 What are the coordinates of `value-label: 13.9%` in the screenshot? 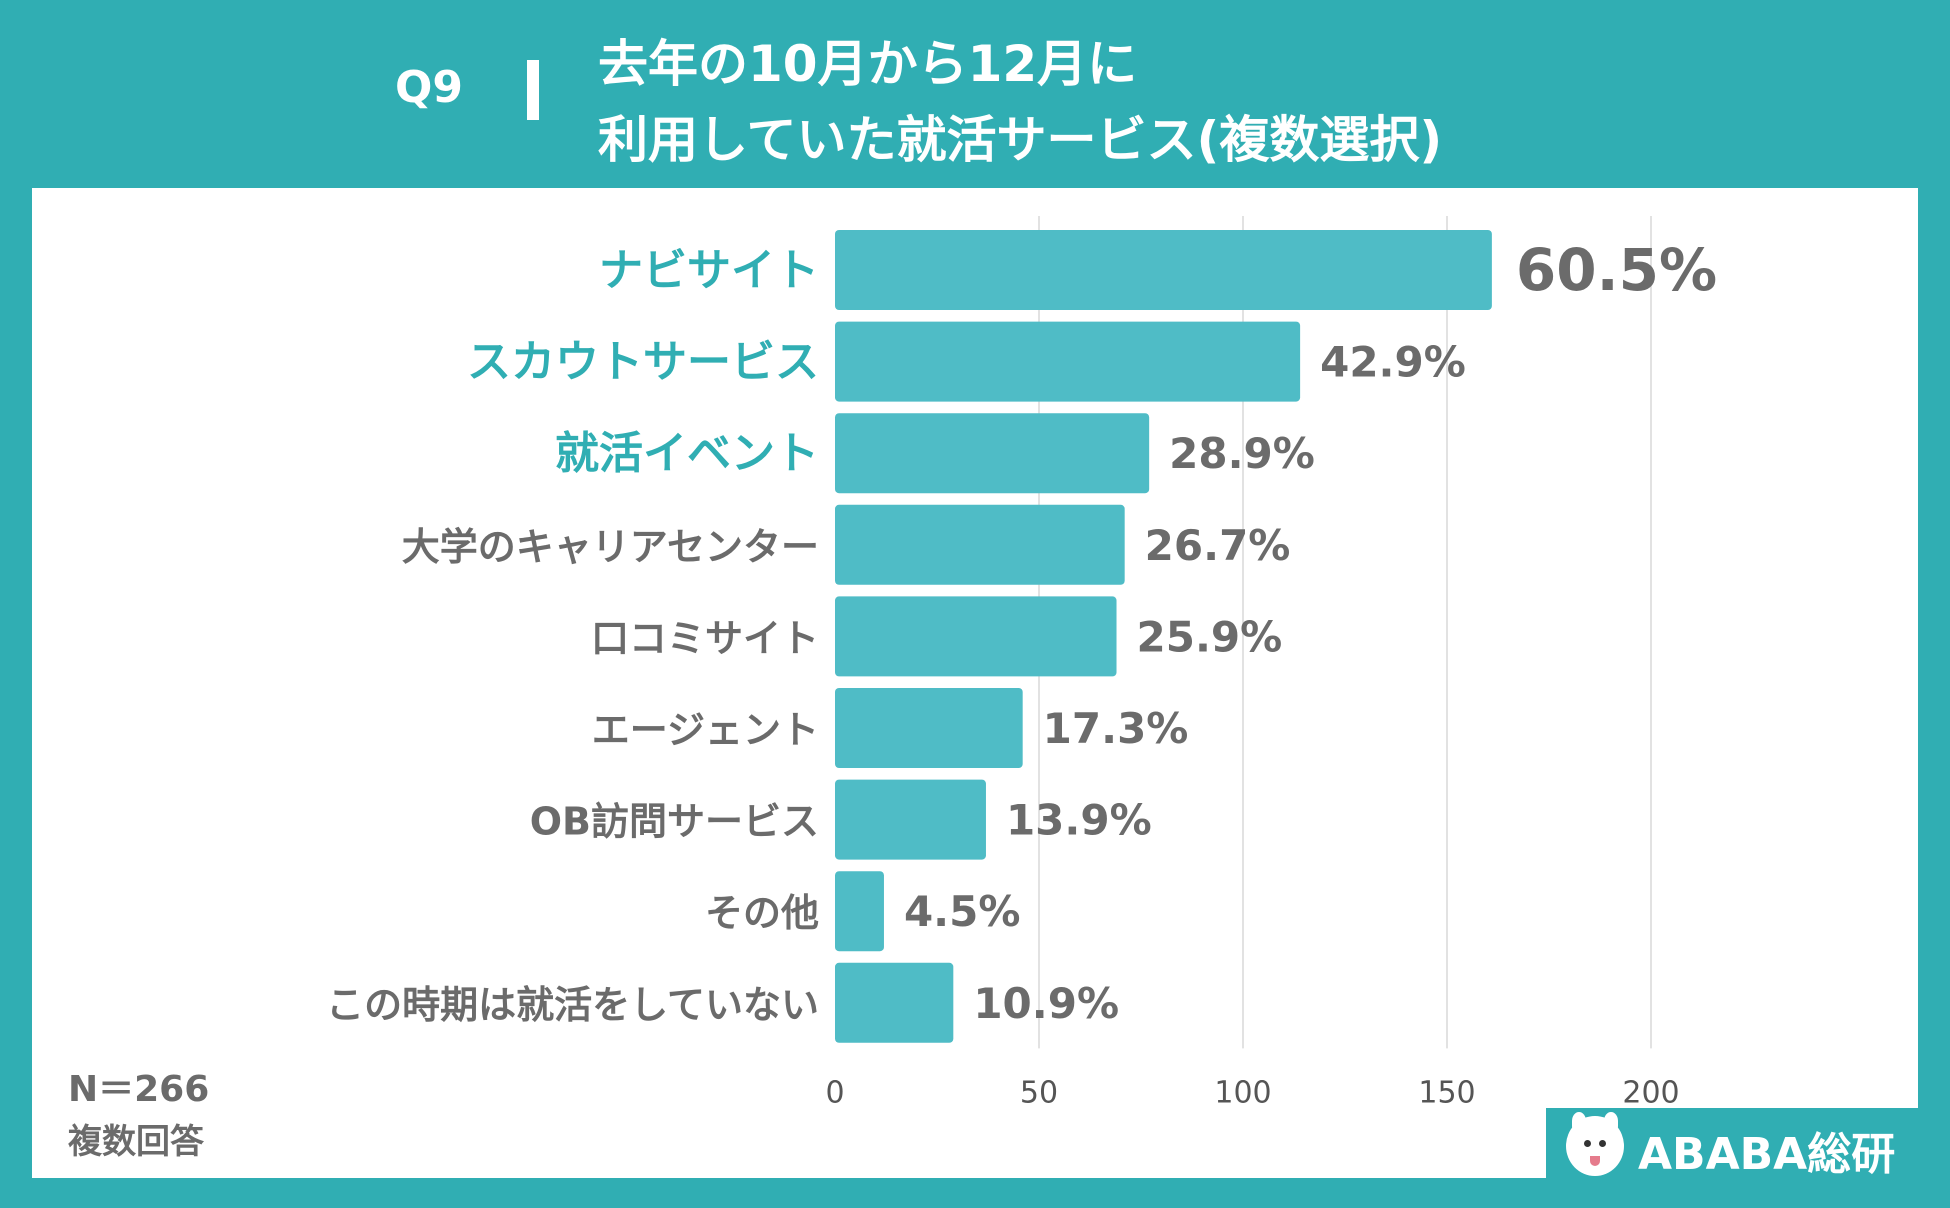 It's located at (1079, 820).